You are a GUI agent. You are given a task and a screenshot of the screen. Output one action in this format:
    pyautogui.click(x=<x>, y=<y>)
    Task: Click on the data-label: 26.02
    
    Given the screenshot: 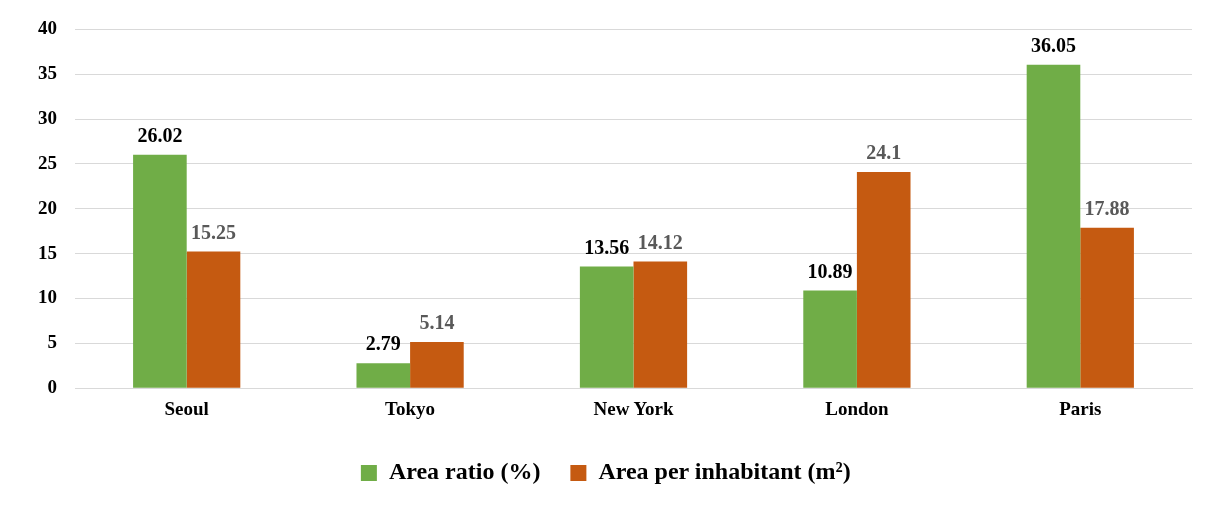 What is the action you would take?
    pyautogui.click(x=160, y=134)
    